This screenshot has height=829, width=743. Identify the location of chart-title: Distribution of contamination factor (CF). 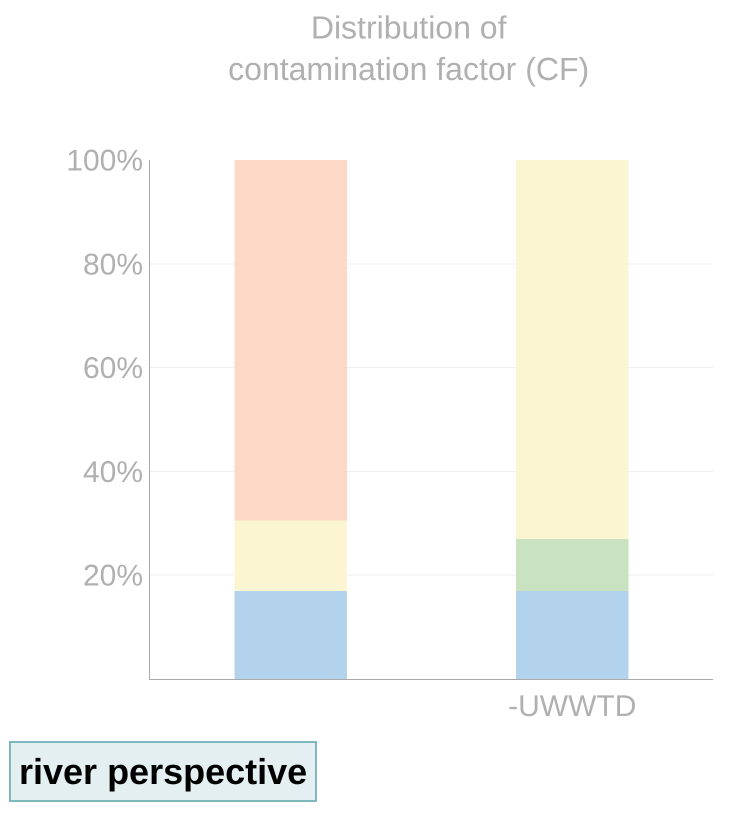
(409, 48).